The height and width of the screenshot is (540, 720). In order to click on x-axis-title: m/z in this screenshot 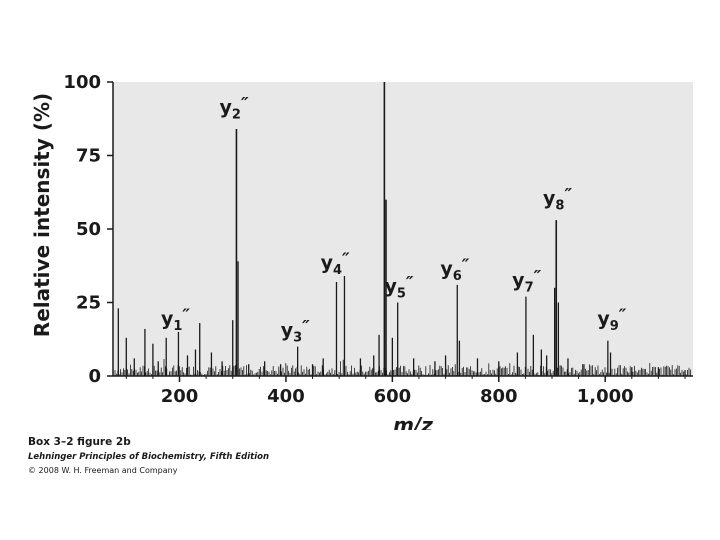, I will do `click(413, 421)`.